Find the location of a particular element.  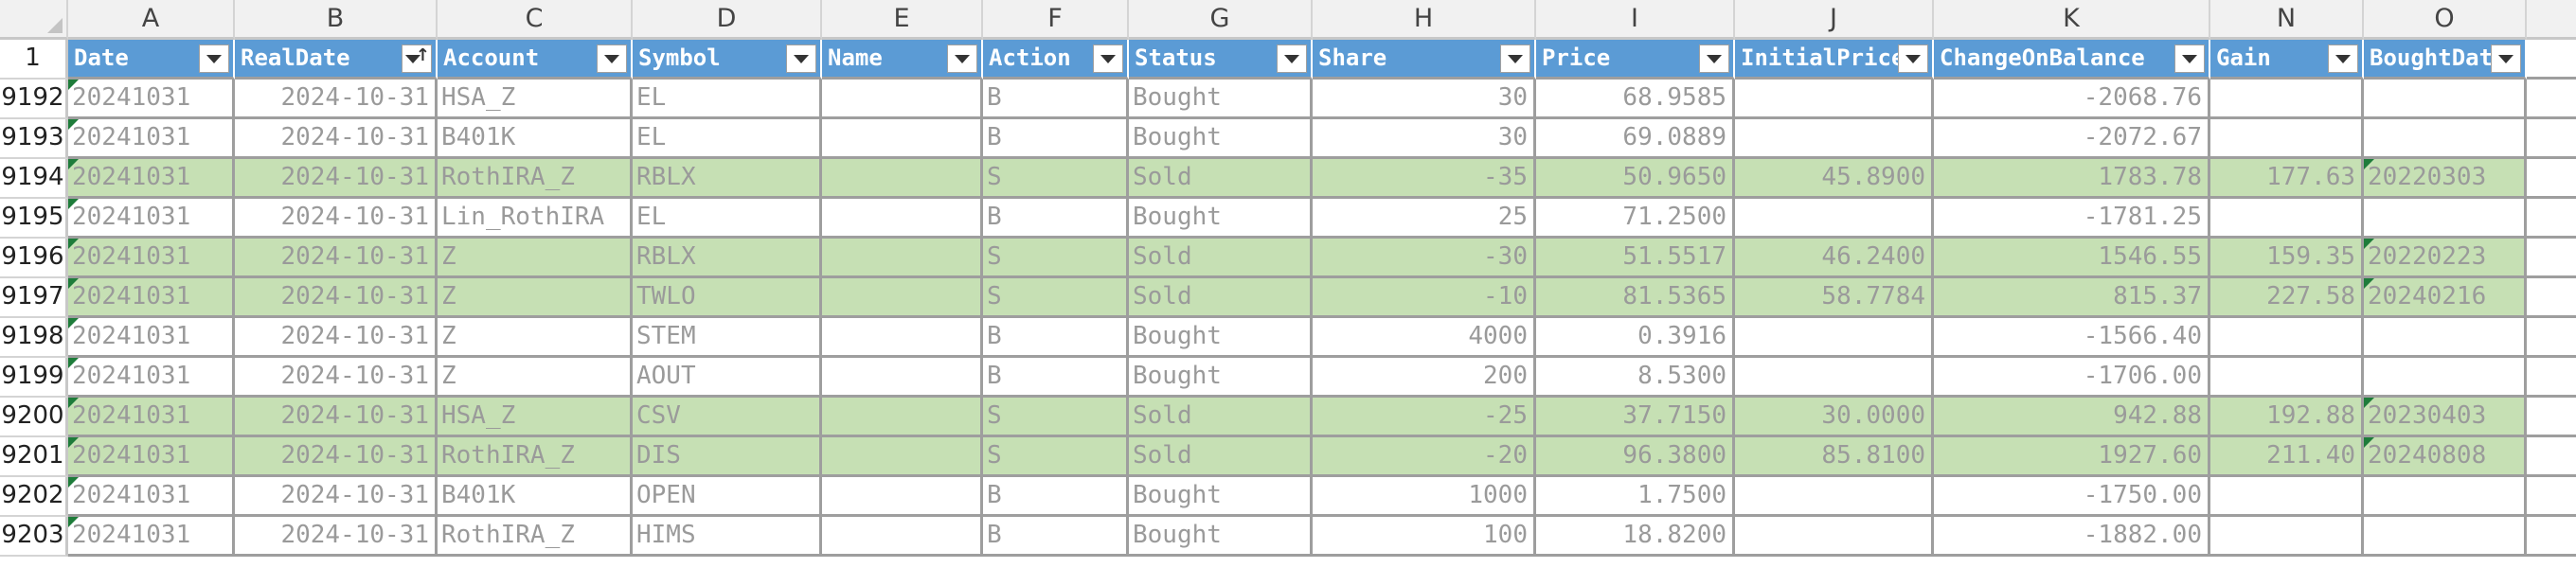

gain-cell: 227.58 is located at coordinates (2287, 298).